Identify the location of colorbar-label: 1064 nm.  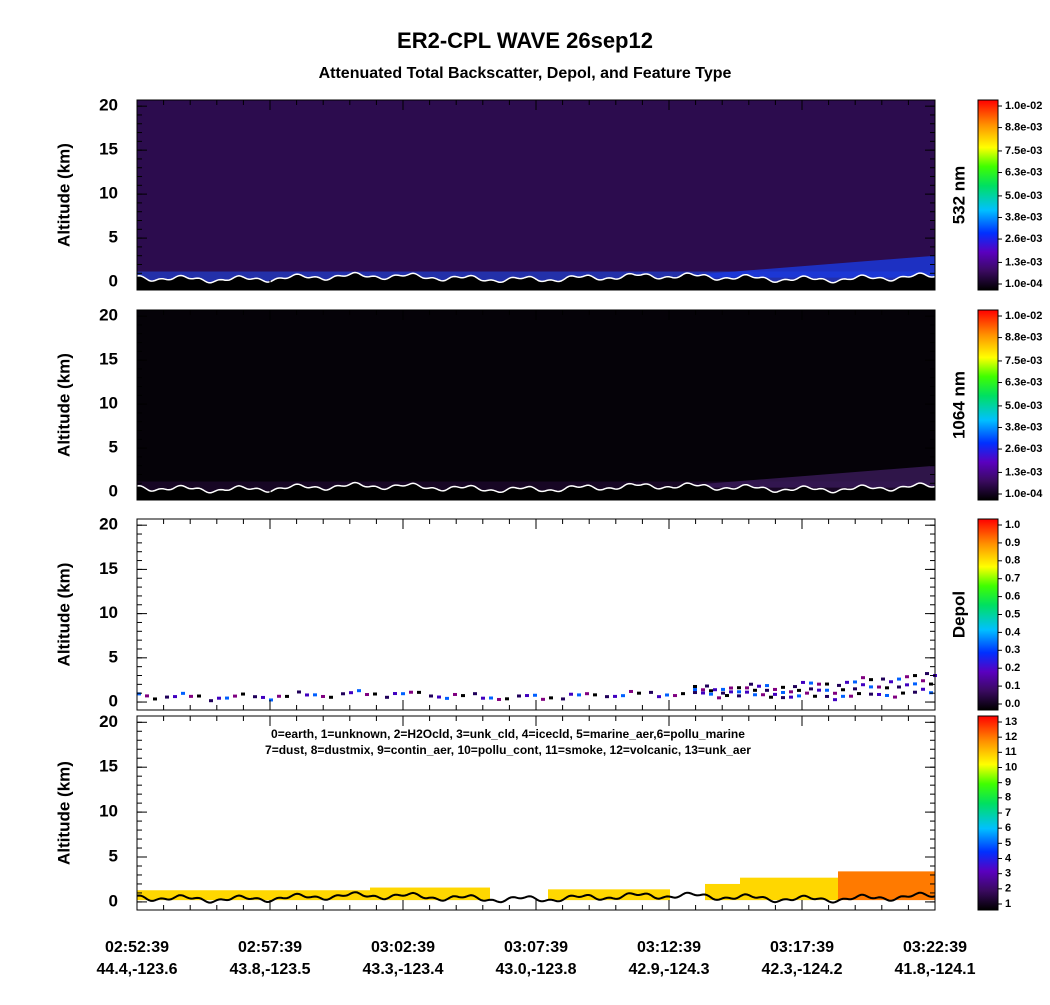
(958, 405).